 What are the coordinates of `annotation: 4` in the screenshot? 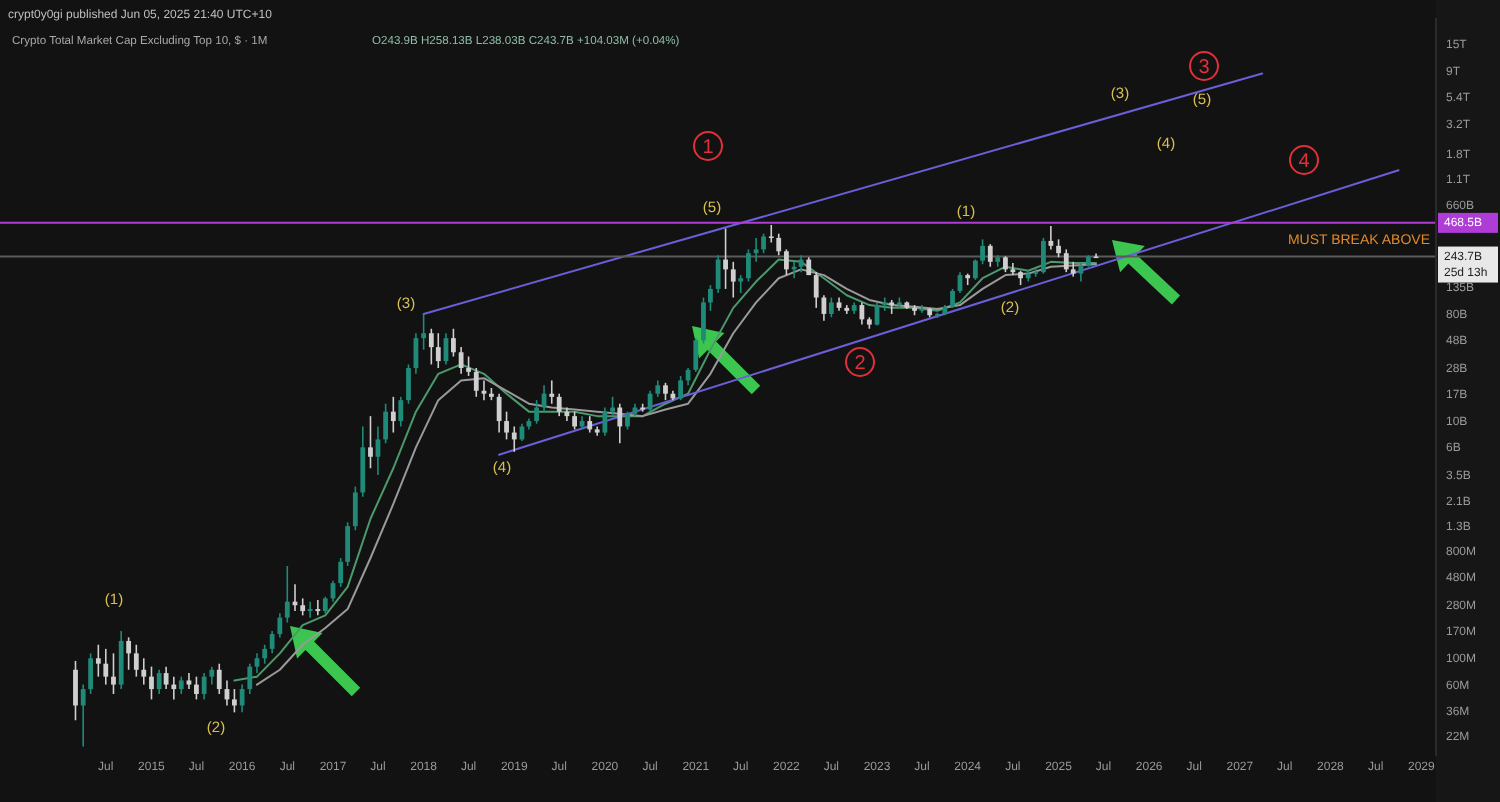 It's located at (1304, 162).